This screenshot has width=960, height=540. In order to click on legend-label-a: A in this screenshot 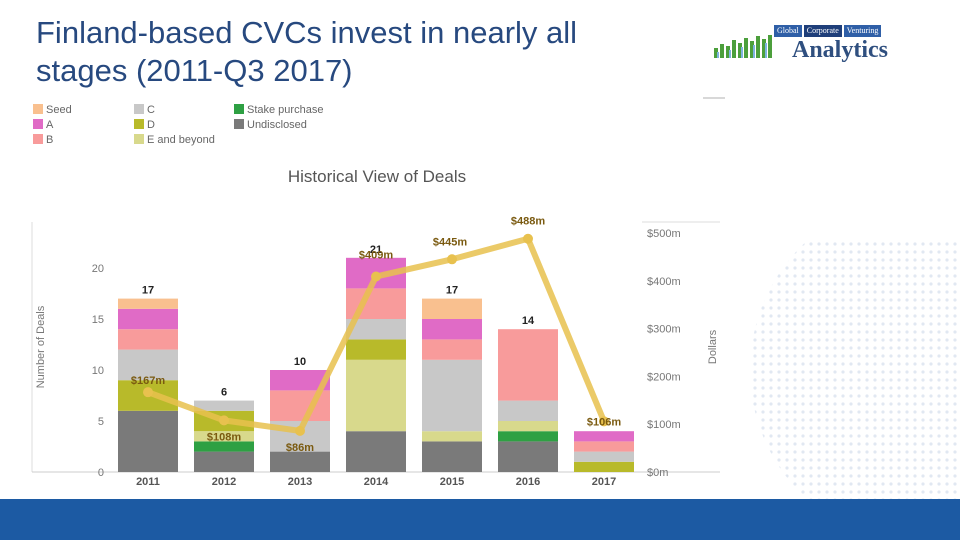, I will do `click(50, 125)`.